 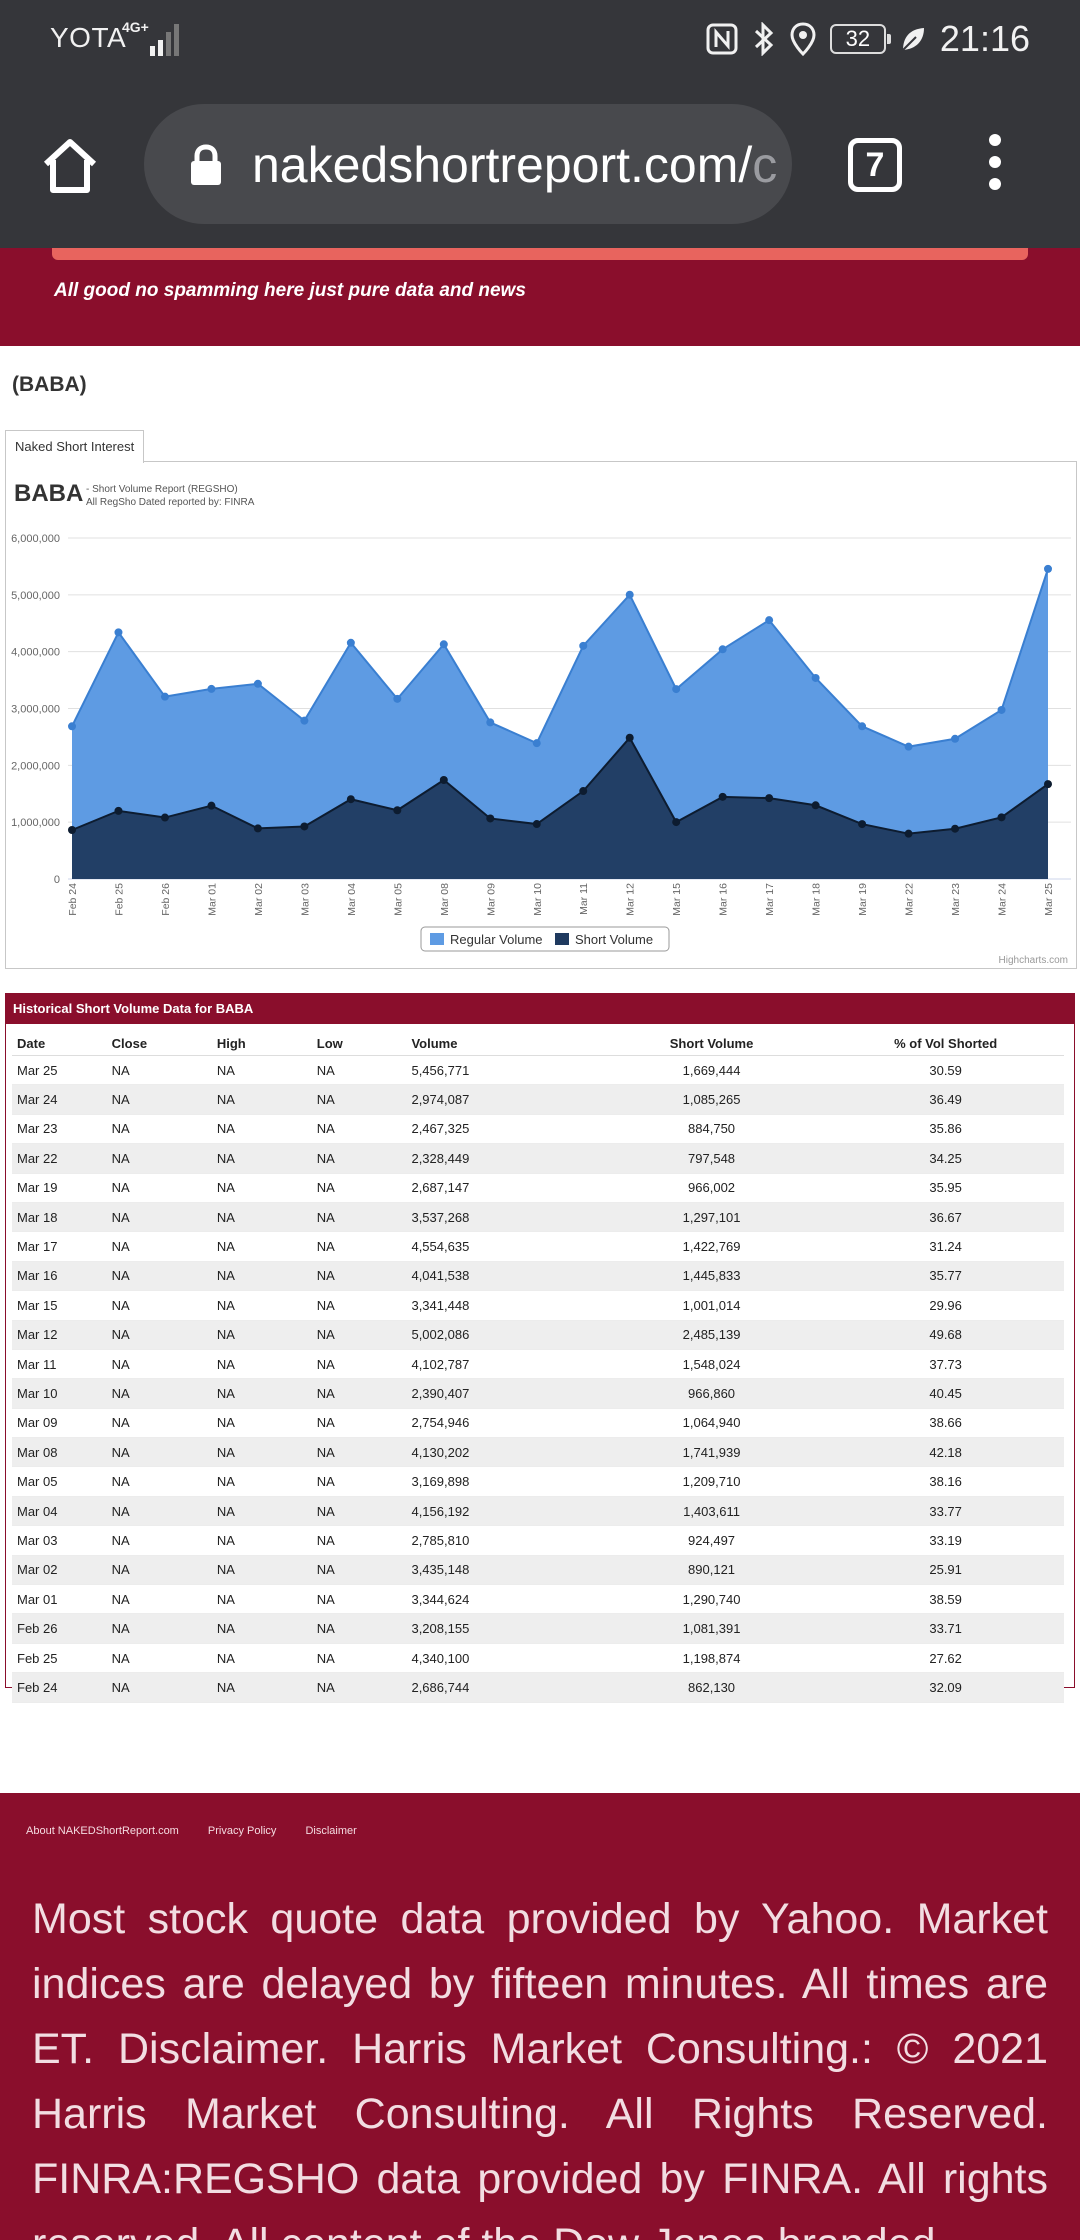 I want to click on cell-volume: 3,208,155, so click(x=501, y=1628).